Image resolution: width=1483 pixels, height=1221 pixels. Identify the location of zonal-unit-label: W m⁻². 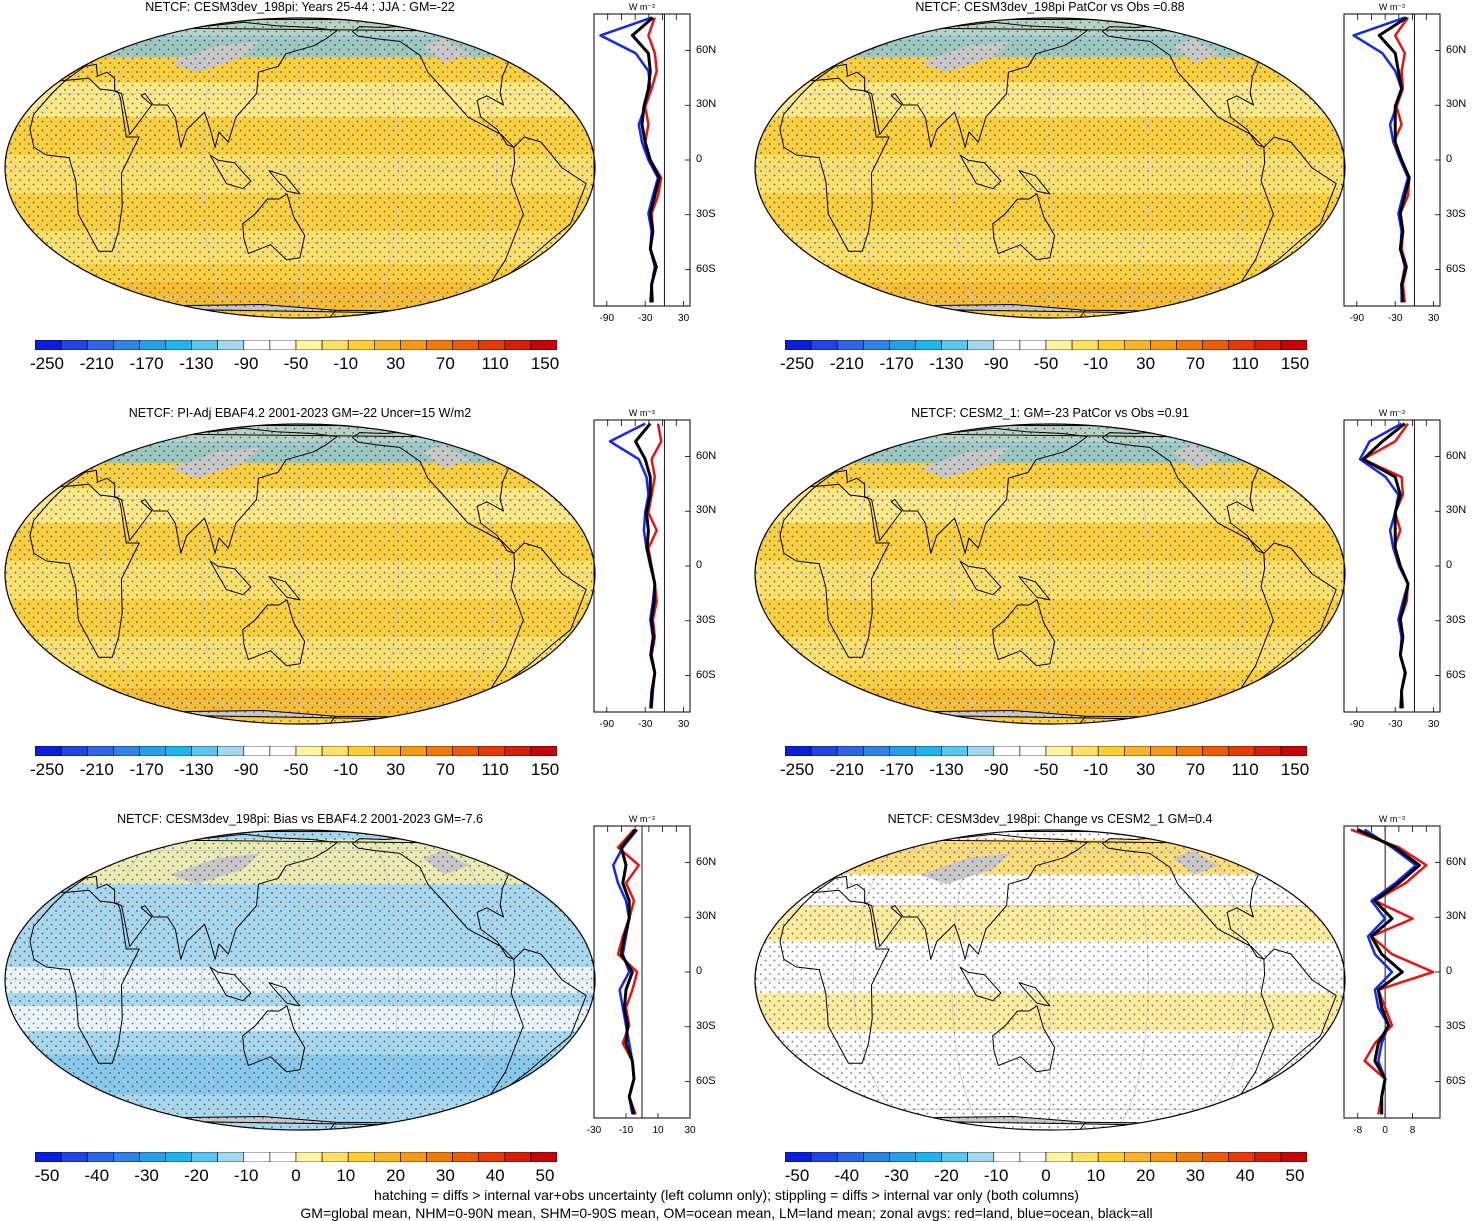
(642, 7).